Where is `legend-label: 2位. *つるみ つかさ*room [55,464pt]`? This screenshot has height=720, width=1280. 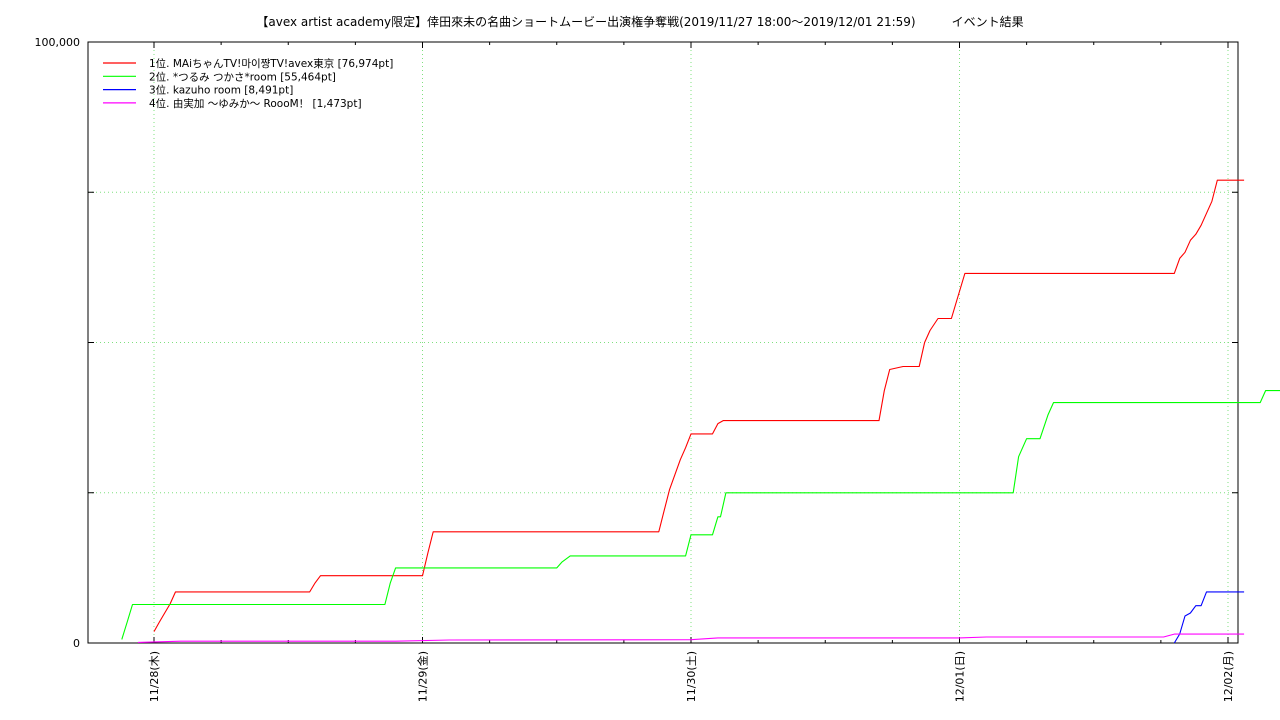
legend-label: 2位. *つるみ つかさ*room [55,464pt] is located at coordinates (242, 76).